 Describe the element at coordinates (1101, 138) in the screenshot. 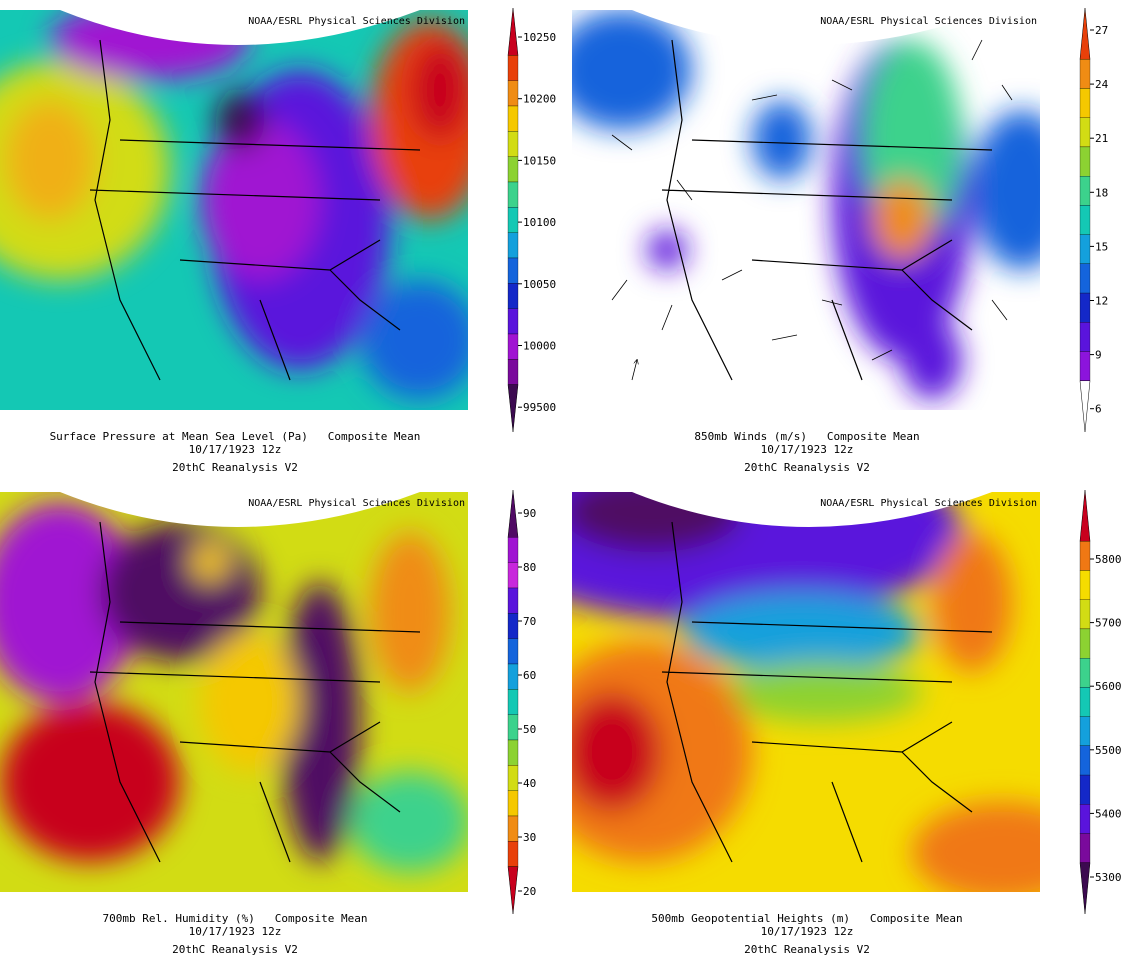

I see `colorbar-label: 21` at that location.